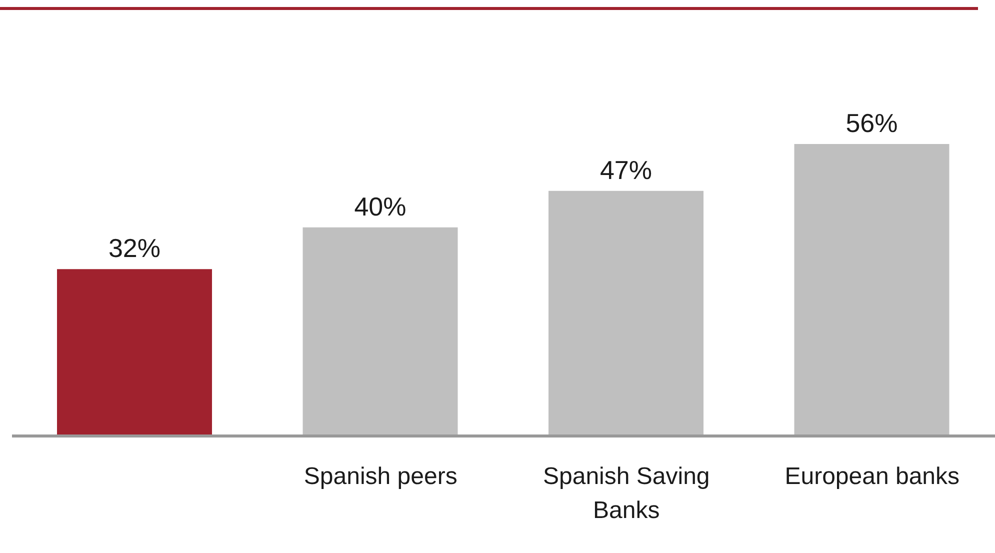 Image resolution: width=995 pixels, height=553 pixels. Describe the element at coordinates (134, 248) in the screenshot. I see `data-label: 32%` at that location.